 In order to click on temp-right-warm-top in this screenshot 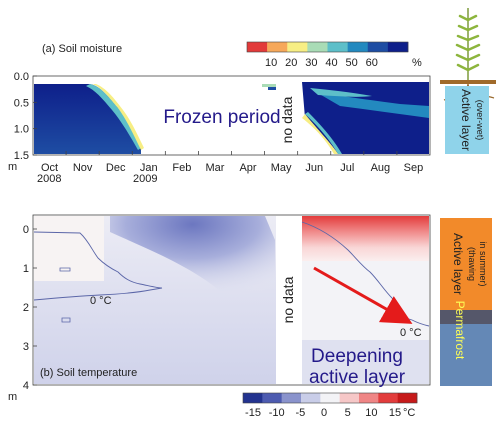, I will do `click(365, 238)`.